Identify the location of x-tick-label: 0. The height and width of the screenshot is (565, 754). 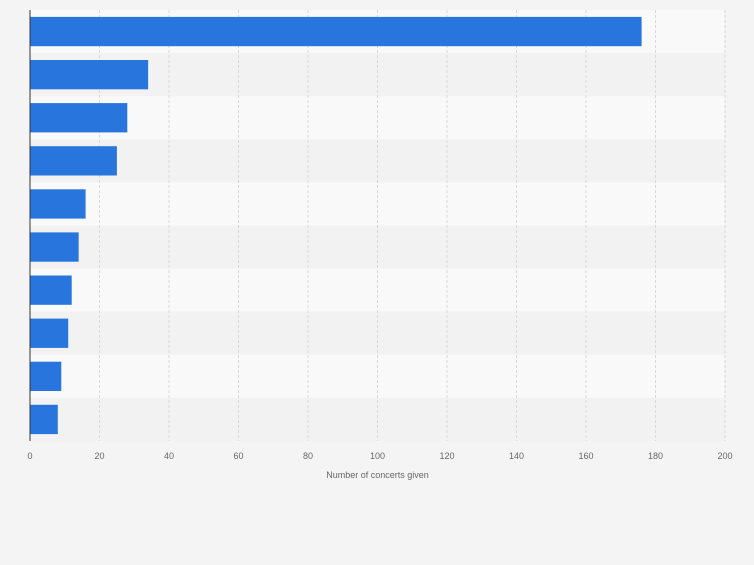
(29, 456).